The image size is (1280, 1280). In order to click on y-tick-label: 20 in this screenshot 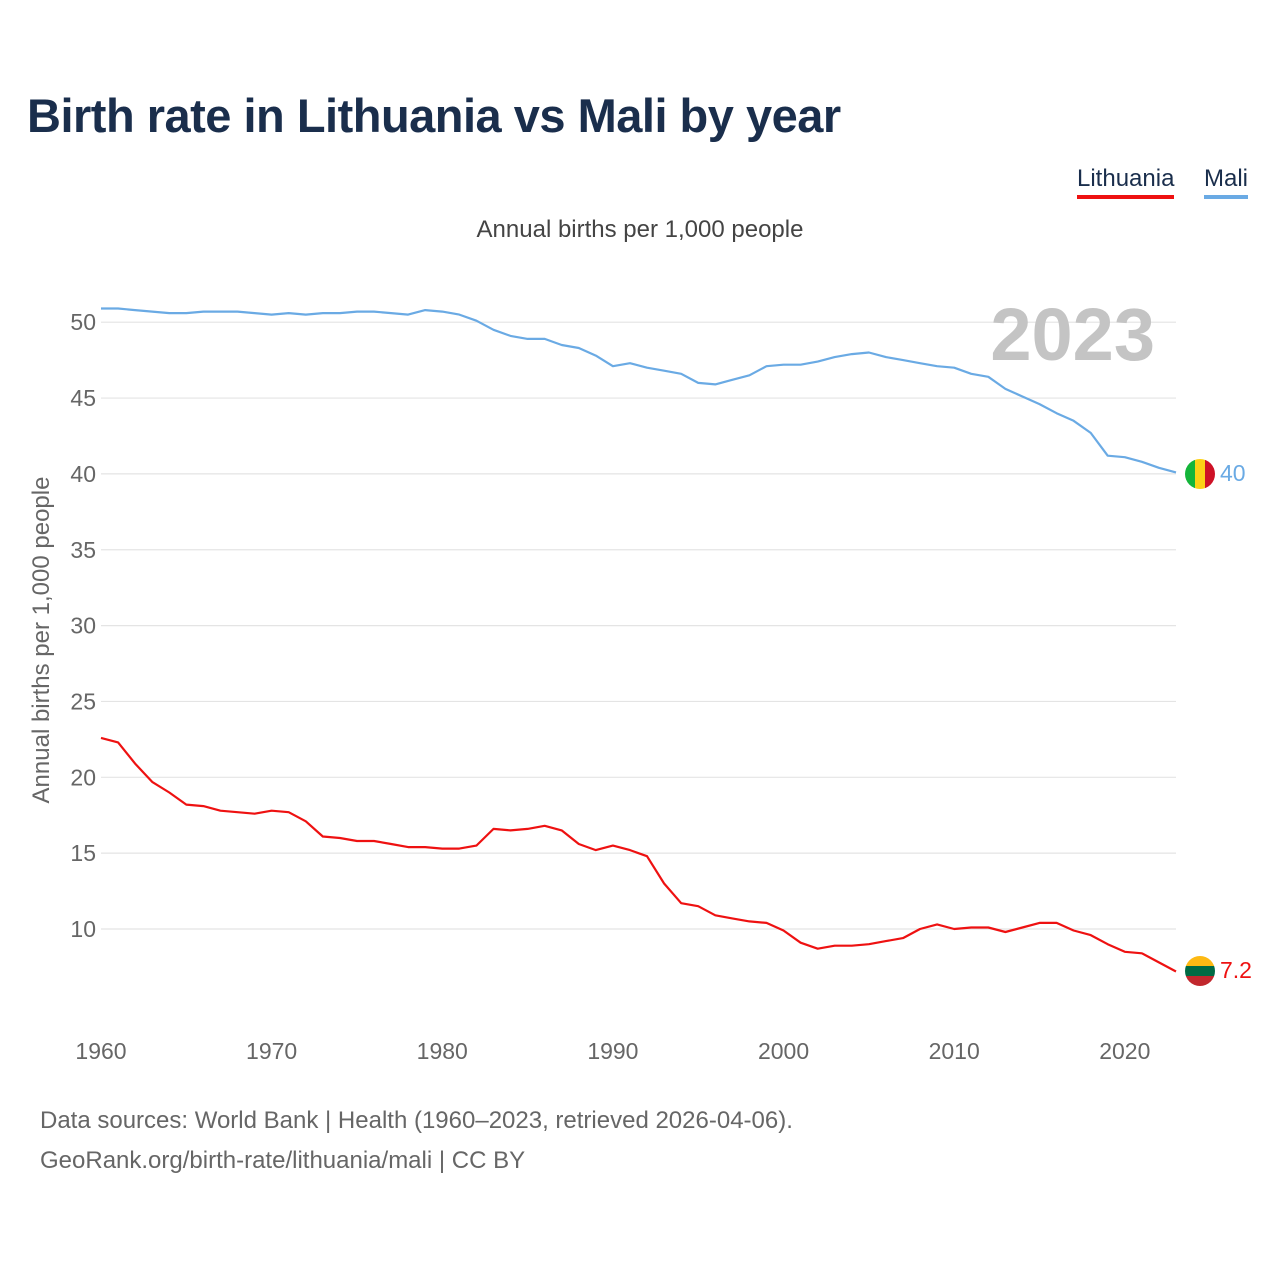, I will do `click(83, 777)`.